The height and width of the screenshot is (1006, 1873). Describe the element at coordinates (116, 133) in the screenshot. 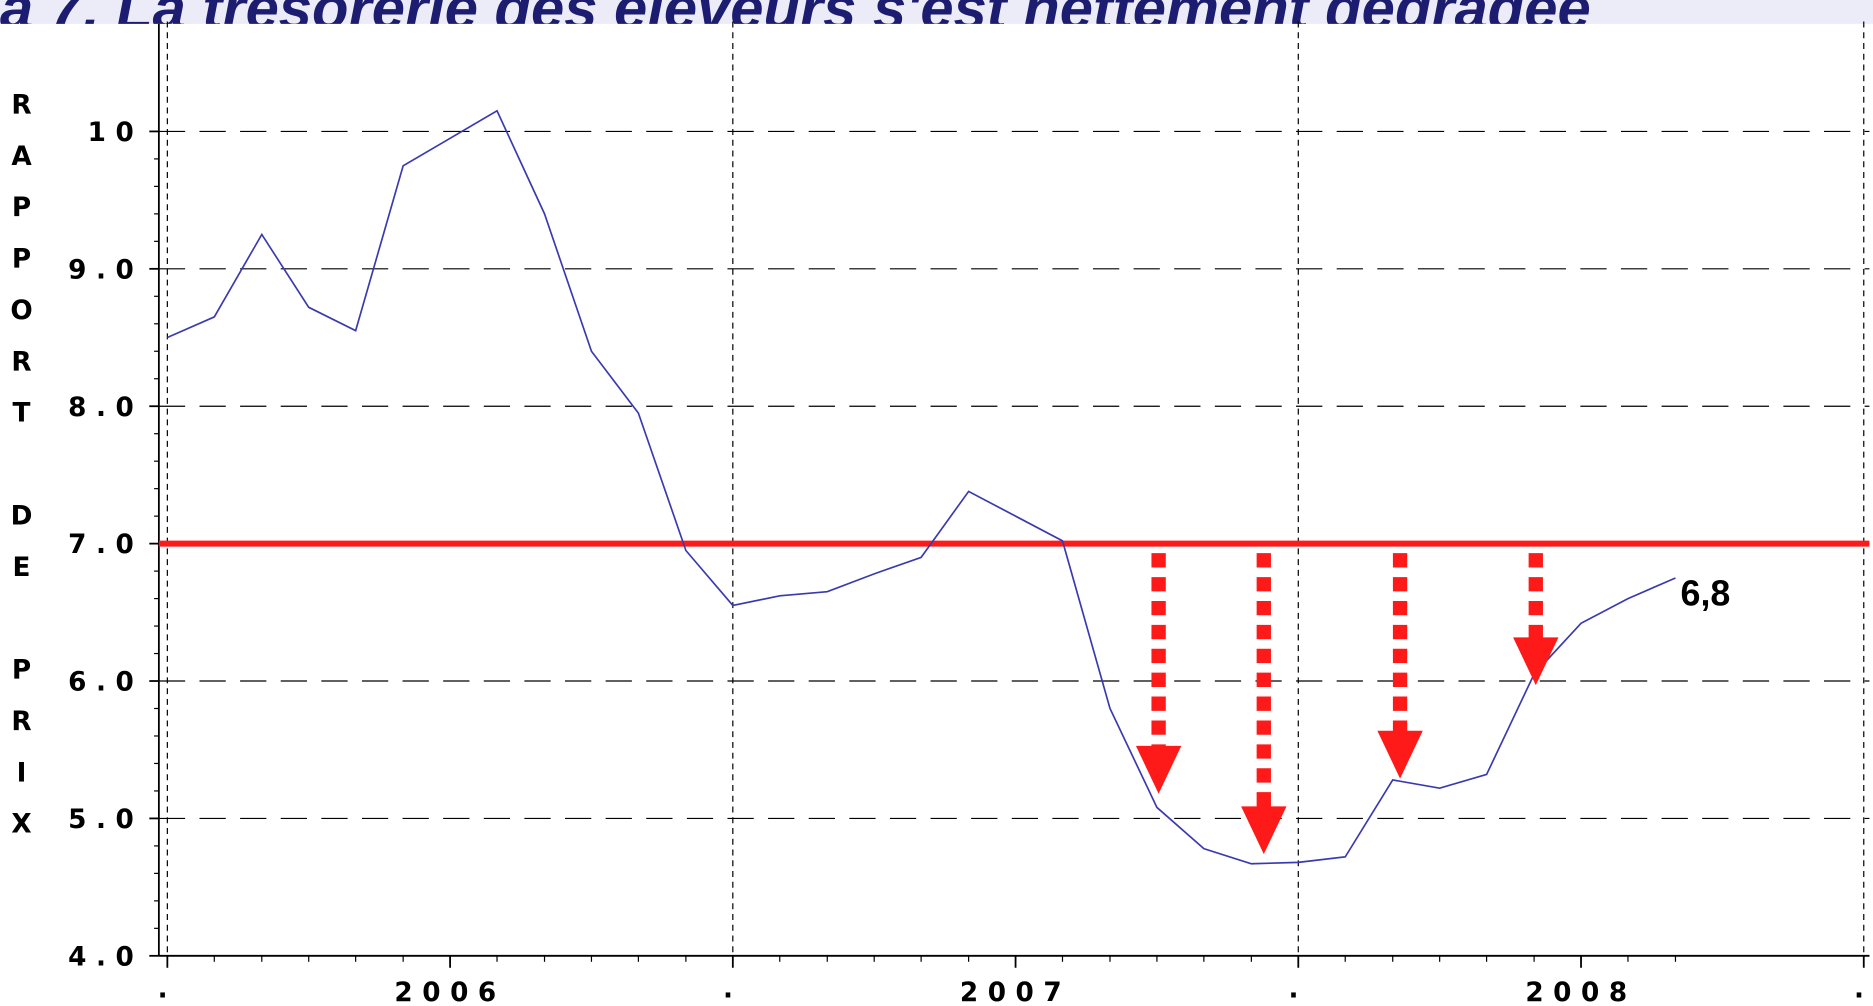

I see `y-tick-label: 10` at that location.